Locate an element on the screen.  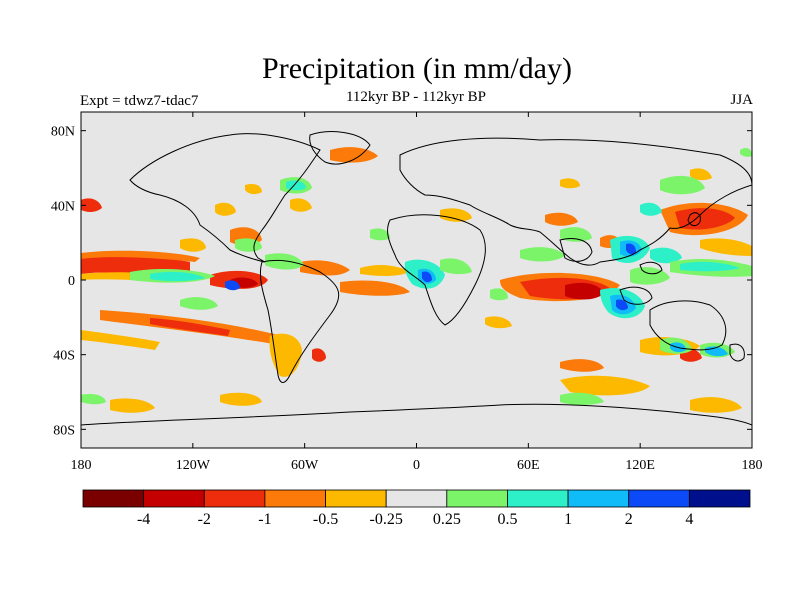
colorbar-label: 2 is located at coordinates (629, 519).